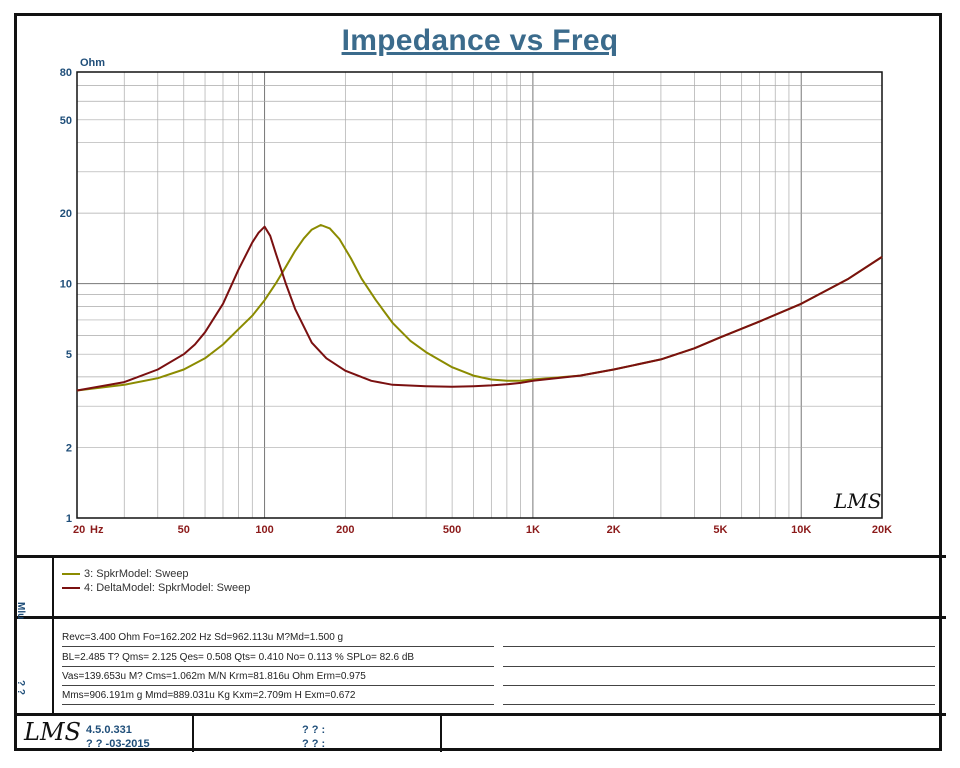 The height and width of the screenshot is (768, 960). Describe the element at coordinates (480, 40) in the screenshot. I see `chart-title: Impedance vs Freq` at that location.